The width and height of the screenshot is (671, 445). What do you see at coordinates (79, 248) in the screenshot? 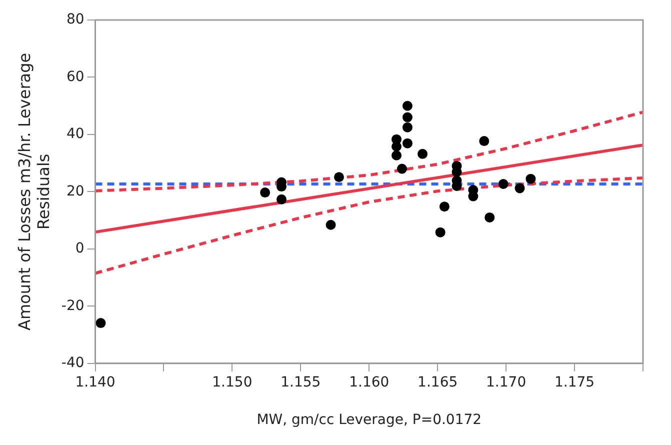
I see `y-tick-label: 0` at bounding box center [79, 248].